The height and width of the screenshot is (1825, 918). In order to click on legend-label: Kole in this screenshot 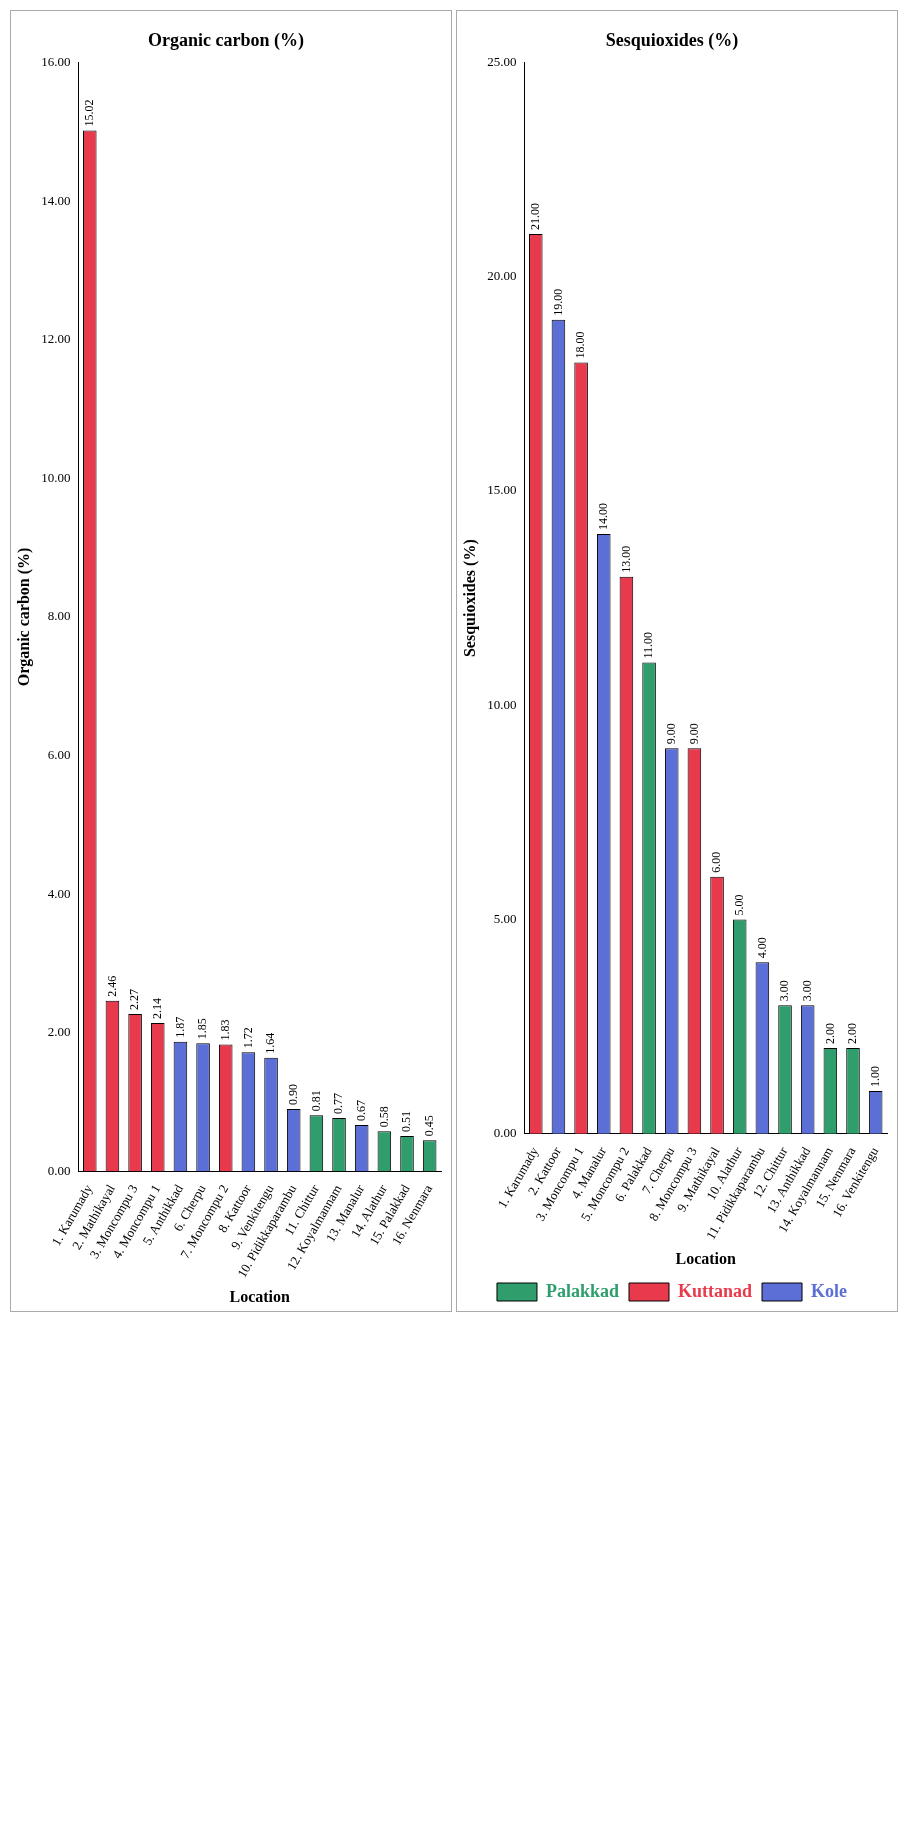, I will do `click(829, 1290)`.